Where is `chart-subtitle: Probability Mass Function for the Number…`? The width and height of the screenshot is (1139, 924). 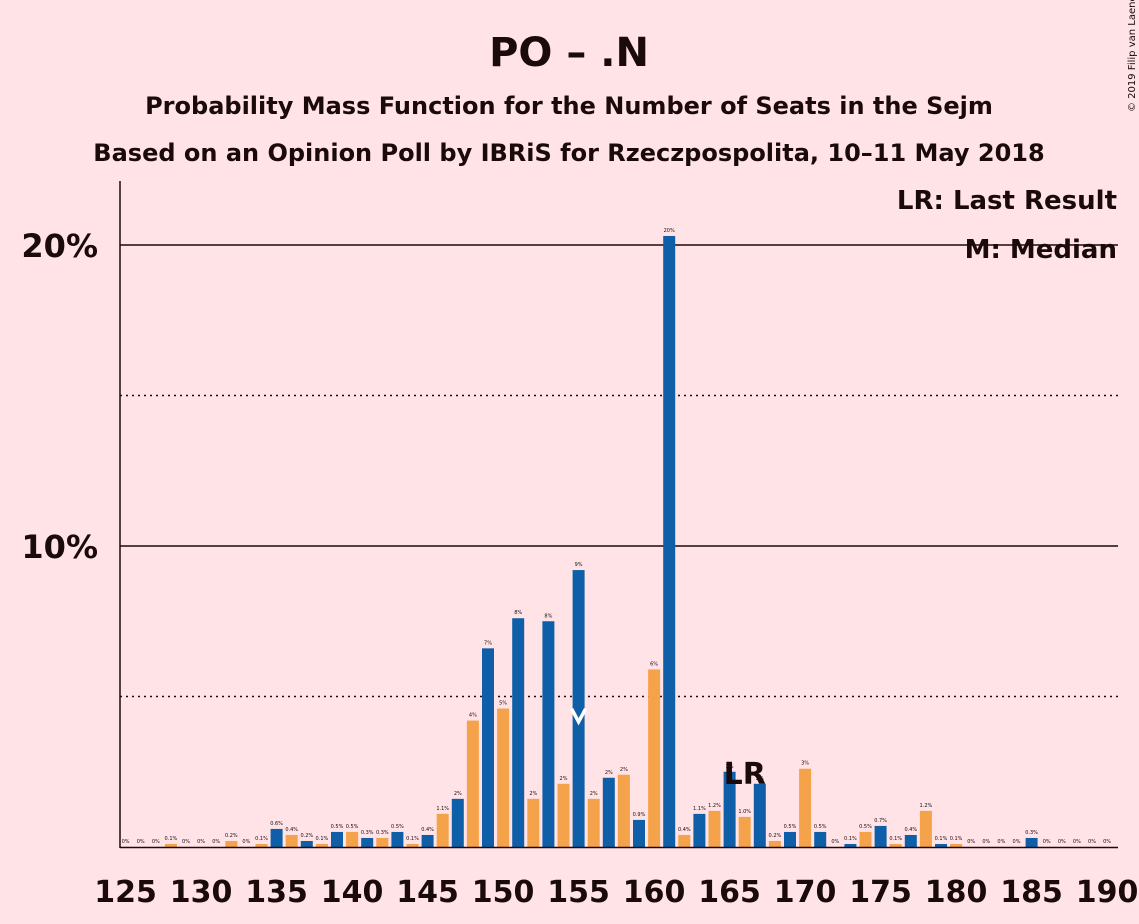 chart-subtitle: Probability Mass Function for the Number… is located at coordinates (569, 106).